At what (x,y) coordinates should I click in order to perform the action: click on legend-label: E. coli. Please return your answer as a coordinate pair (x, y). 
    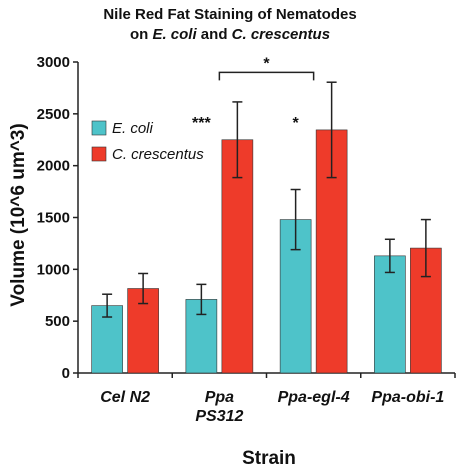
    Looking at the image, I should click on (133, 128).